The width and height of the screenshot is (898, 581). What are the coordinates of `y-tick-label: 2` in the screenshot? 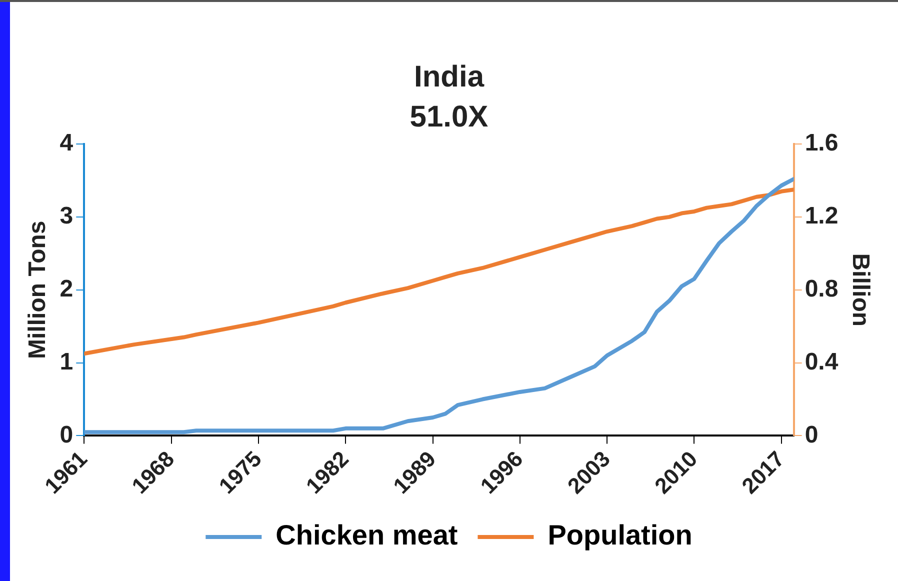 It's located at (67, 288).